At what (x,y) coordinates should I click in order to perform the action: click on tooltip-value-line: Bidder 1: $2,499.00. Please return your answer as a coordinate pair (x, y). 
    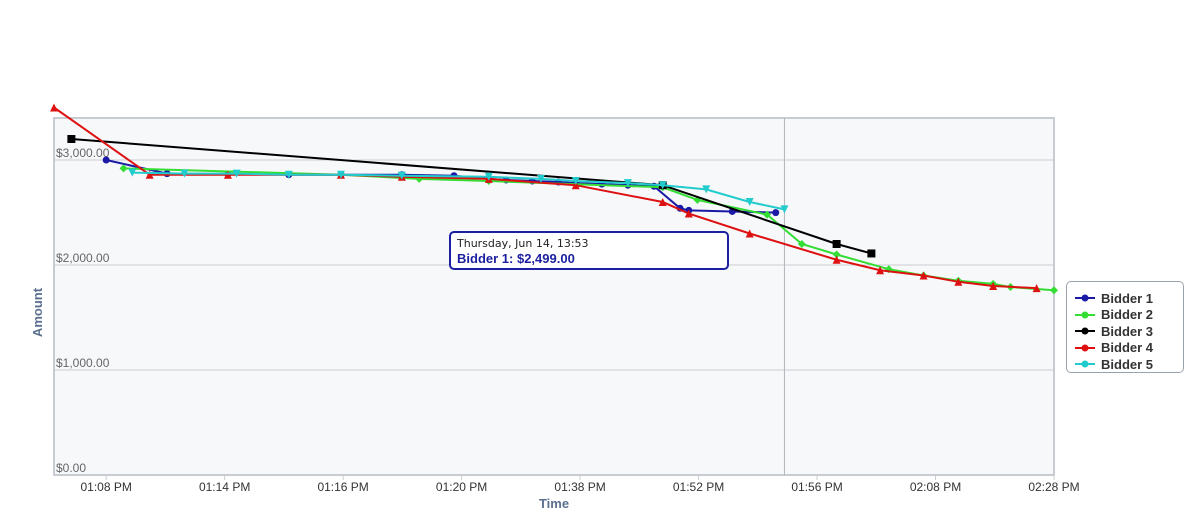
    Looking at the image, I should click on (589, 259).